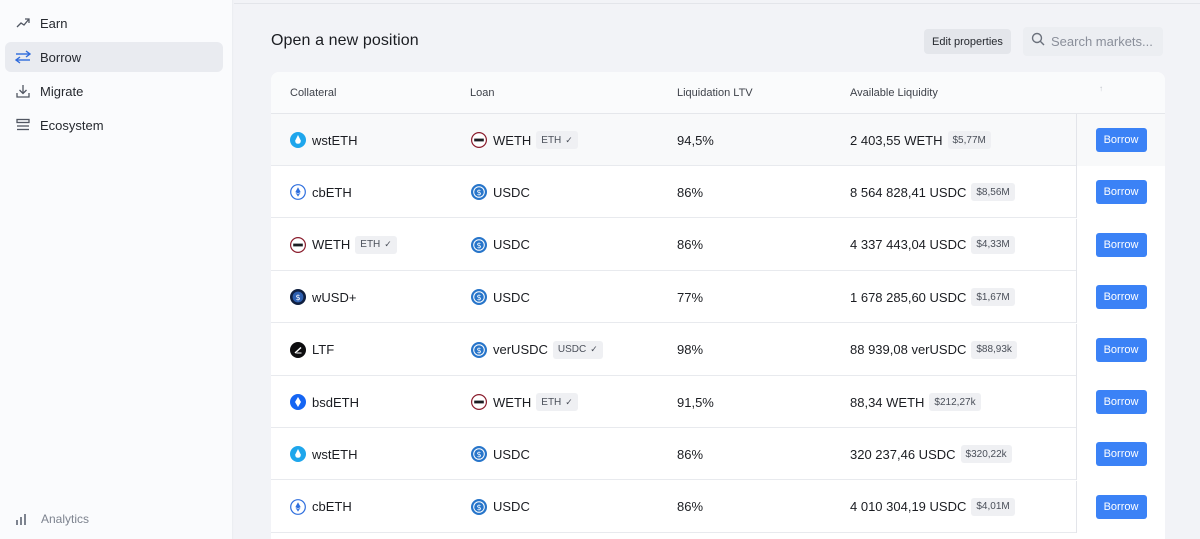 The height and width of the screenshot is (539, 1200). I want to click on sort-indicator: ↑, so click(1101, 88).